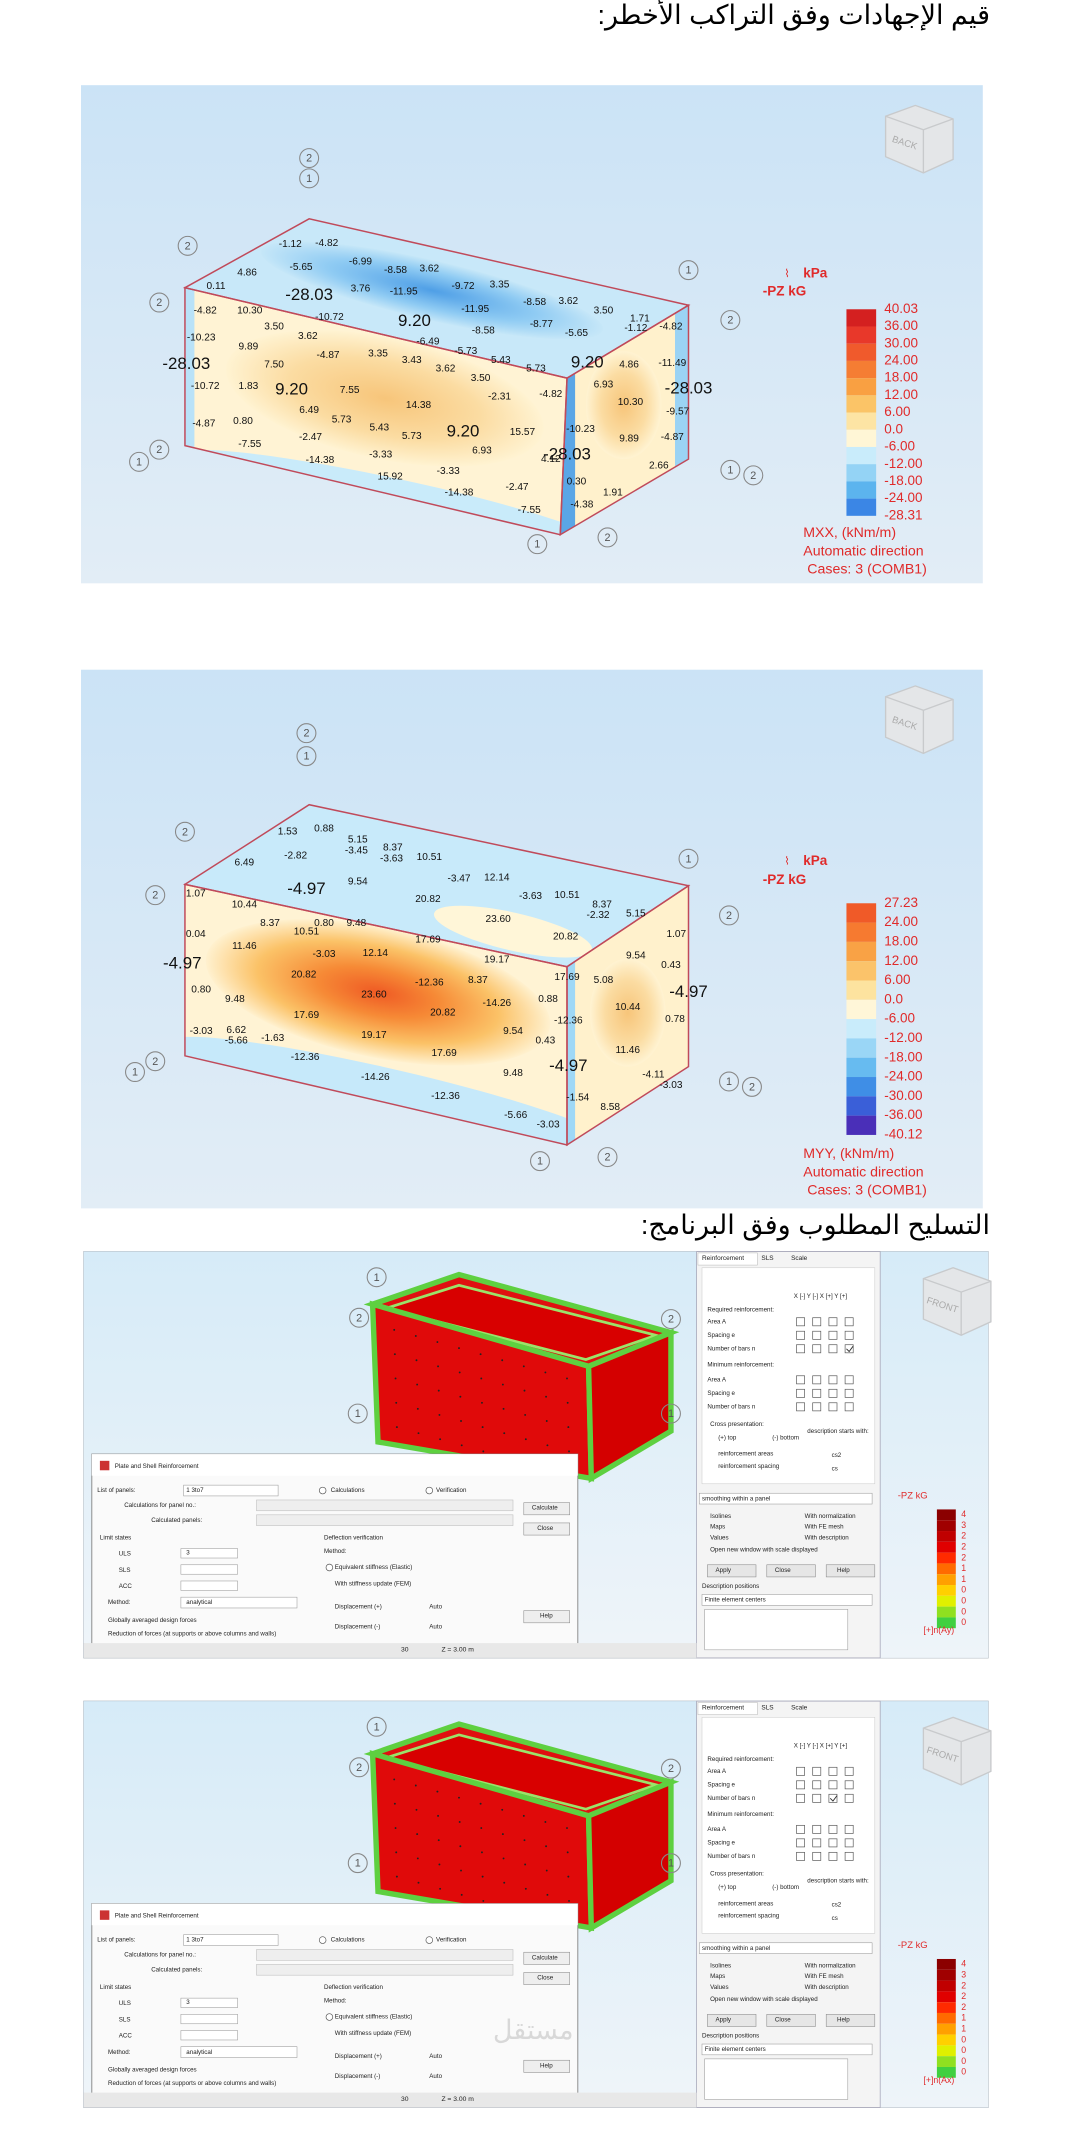 The width and height of the screenshot is (1080, 2140). Describe the element at coordinates (188, 1552) in the screenshot. I see `dialog-text: 3` at that location.